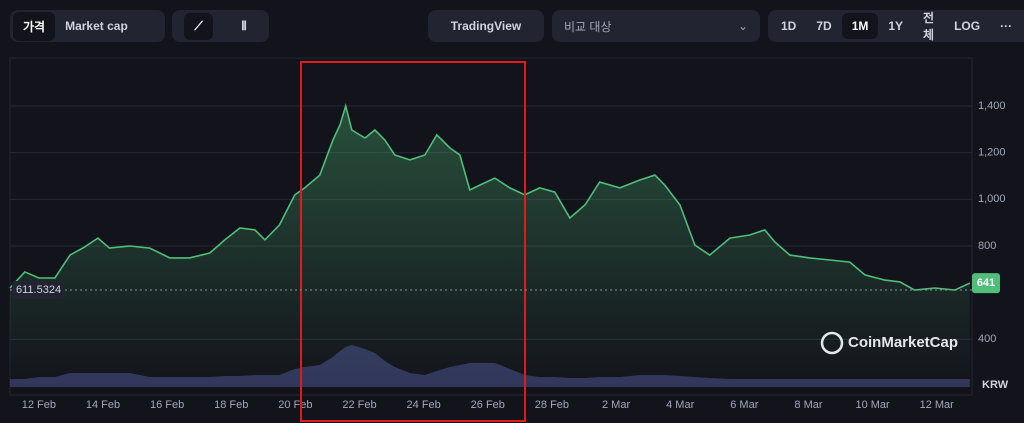 The height and width of the screenshot is (423, 1024). What do you see at coordinates (244, 25) in the screenshot?
I see `candle-icon: ⫴` at bounding box center [244, 25].